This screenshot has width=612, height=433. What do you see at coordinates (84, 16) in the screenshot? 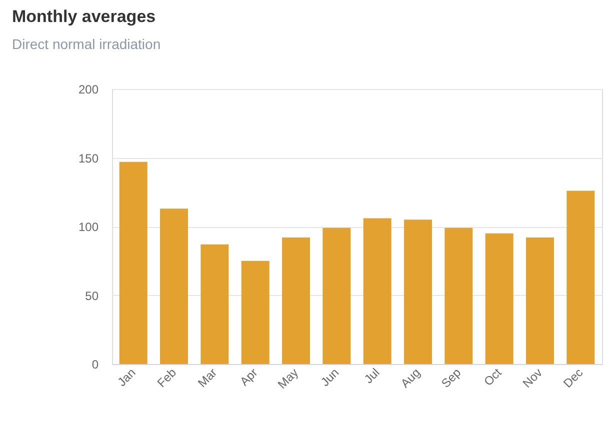
I see `chart-title: Monthly averages` at bounding box center [84, 16].